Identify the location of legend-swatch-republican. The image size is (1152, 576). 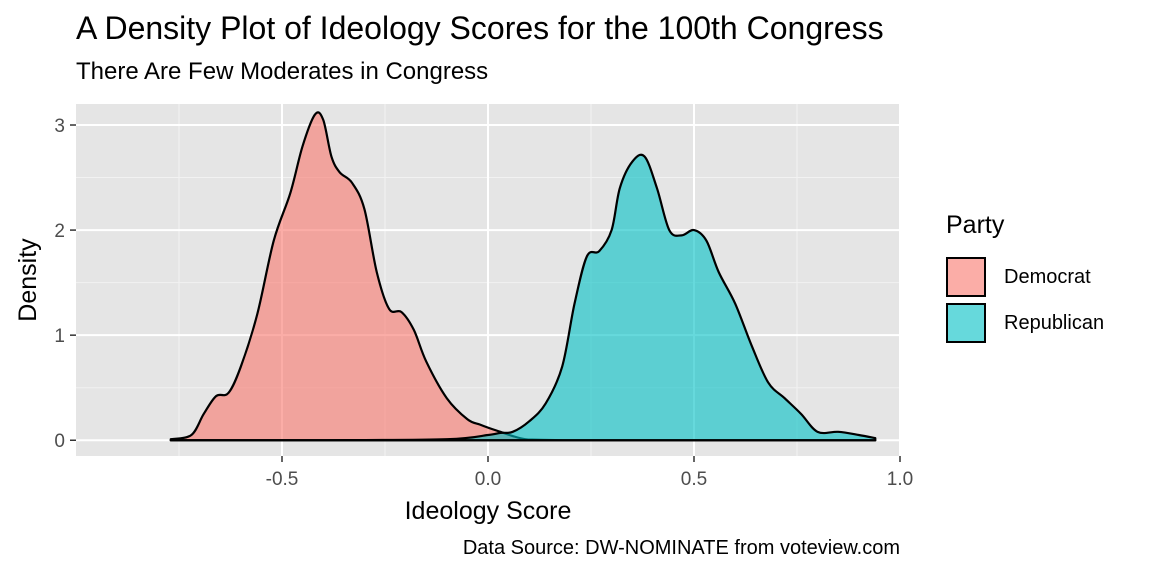
(966, 323).